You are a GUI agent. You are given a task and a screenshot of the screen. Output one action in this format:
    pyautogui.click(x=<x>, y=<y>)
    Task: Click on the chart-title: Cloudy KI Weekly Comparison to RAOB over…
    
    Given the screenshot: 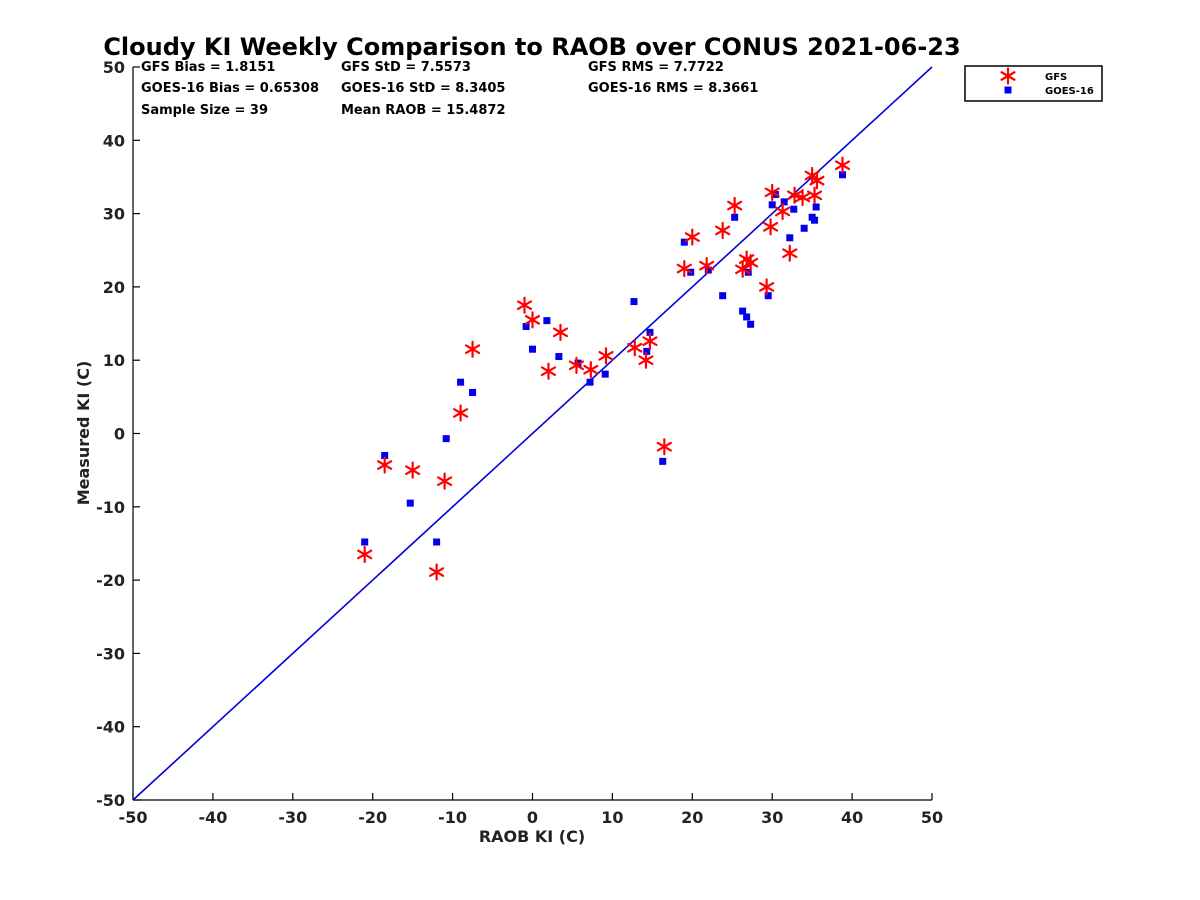 What is the action you would take?
    pyautogui.click(x=531, y=47)
    